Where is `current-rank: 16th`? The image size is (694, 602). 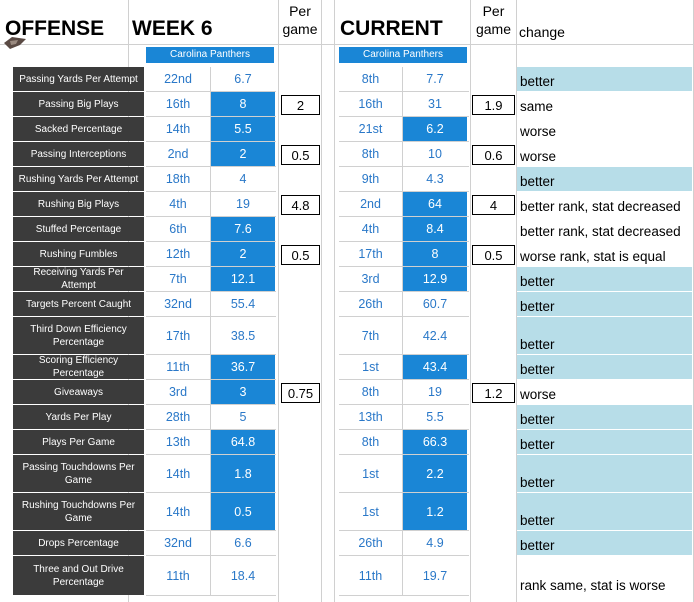
current-rank: 16th is located at coordinates (370, 104).